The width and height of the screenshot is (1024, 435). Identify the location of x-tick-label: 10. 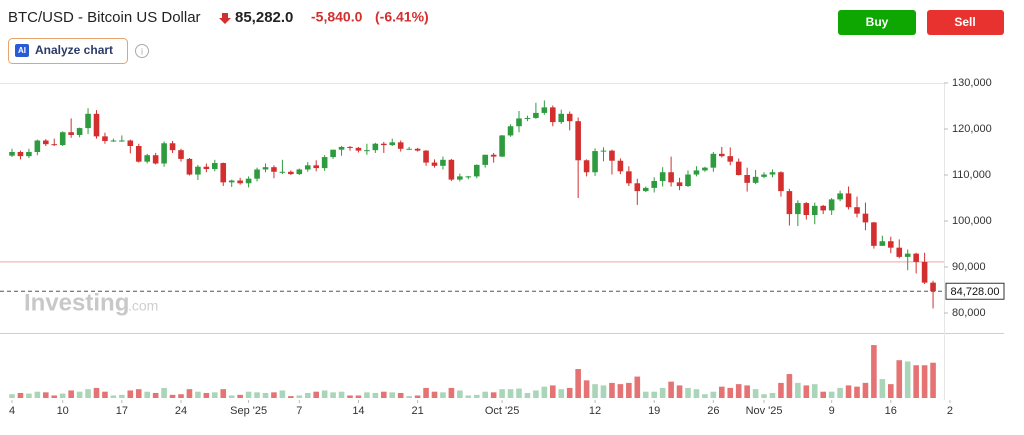
(63, 411).